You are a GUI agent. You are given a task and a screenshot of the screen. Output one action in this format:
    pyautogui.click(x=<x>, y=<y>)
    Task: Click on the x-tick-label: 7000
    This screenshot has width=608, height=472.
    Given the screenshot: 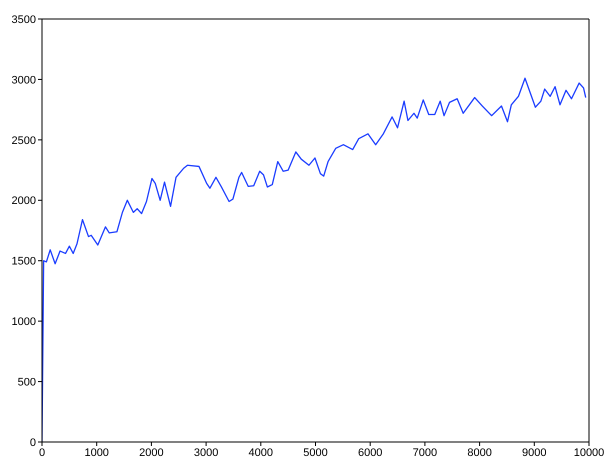 What is the action you would take?
    pyautogui.click(x=425, y=452)
    